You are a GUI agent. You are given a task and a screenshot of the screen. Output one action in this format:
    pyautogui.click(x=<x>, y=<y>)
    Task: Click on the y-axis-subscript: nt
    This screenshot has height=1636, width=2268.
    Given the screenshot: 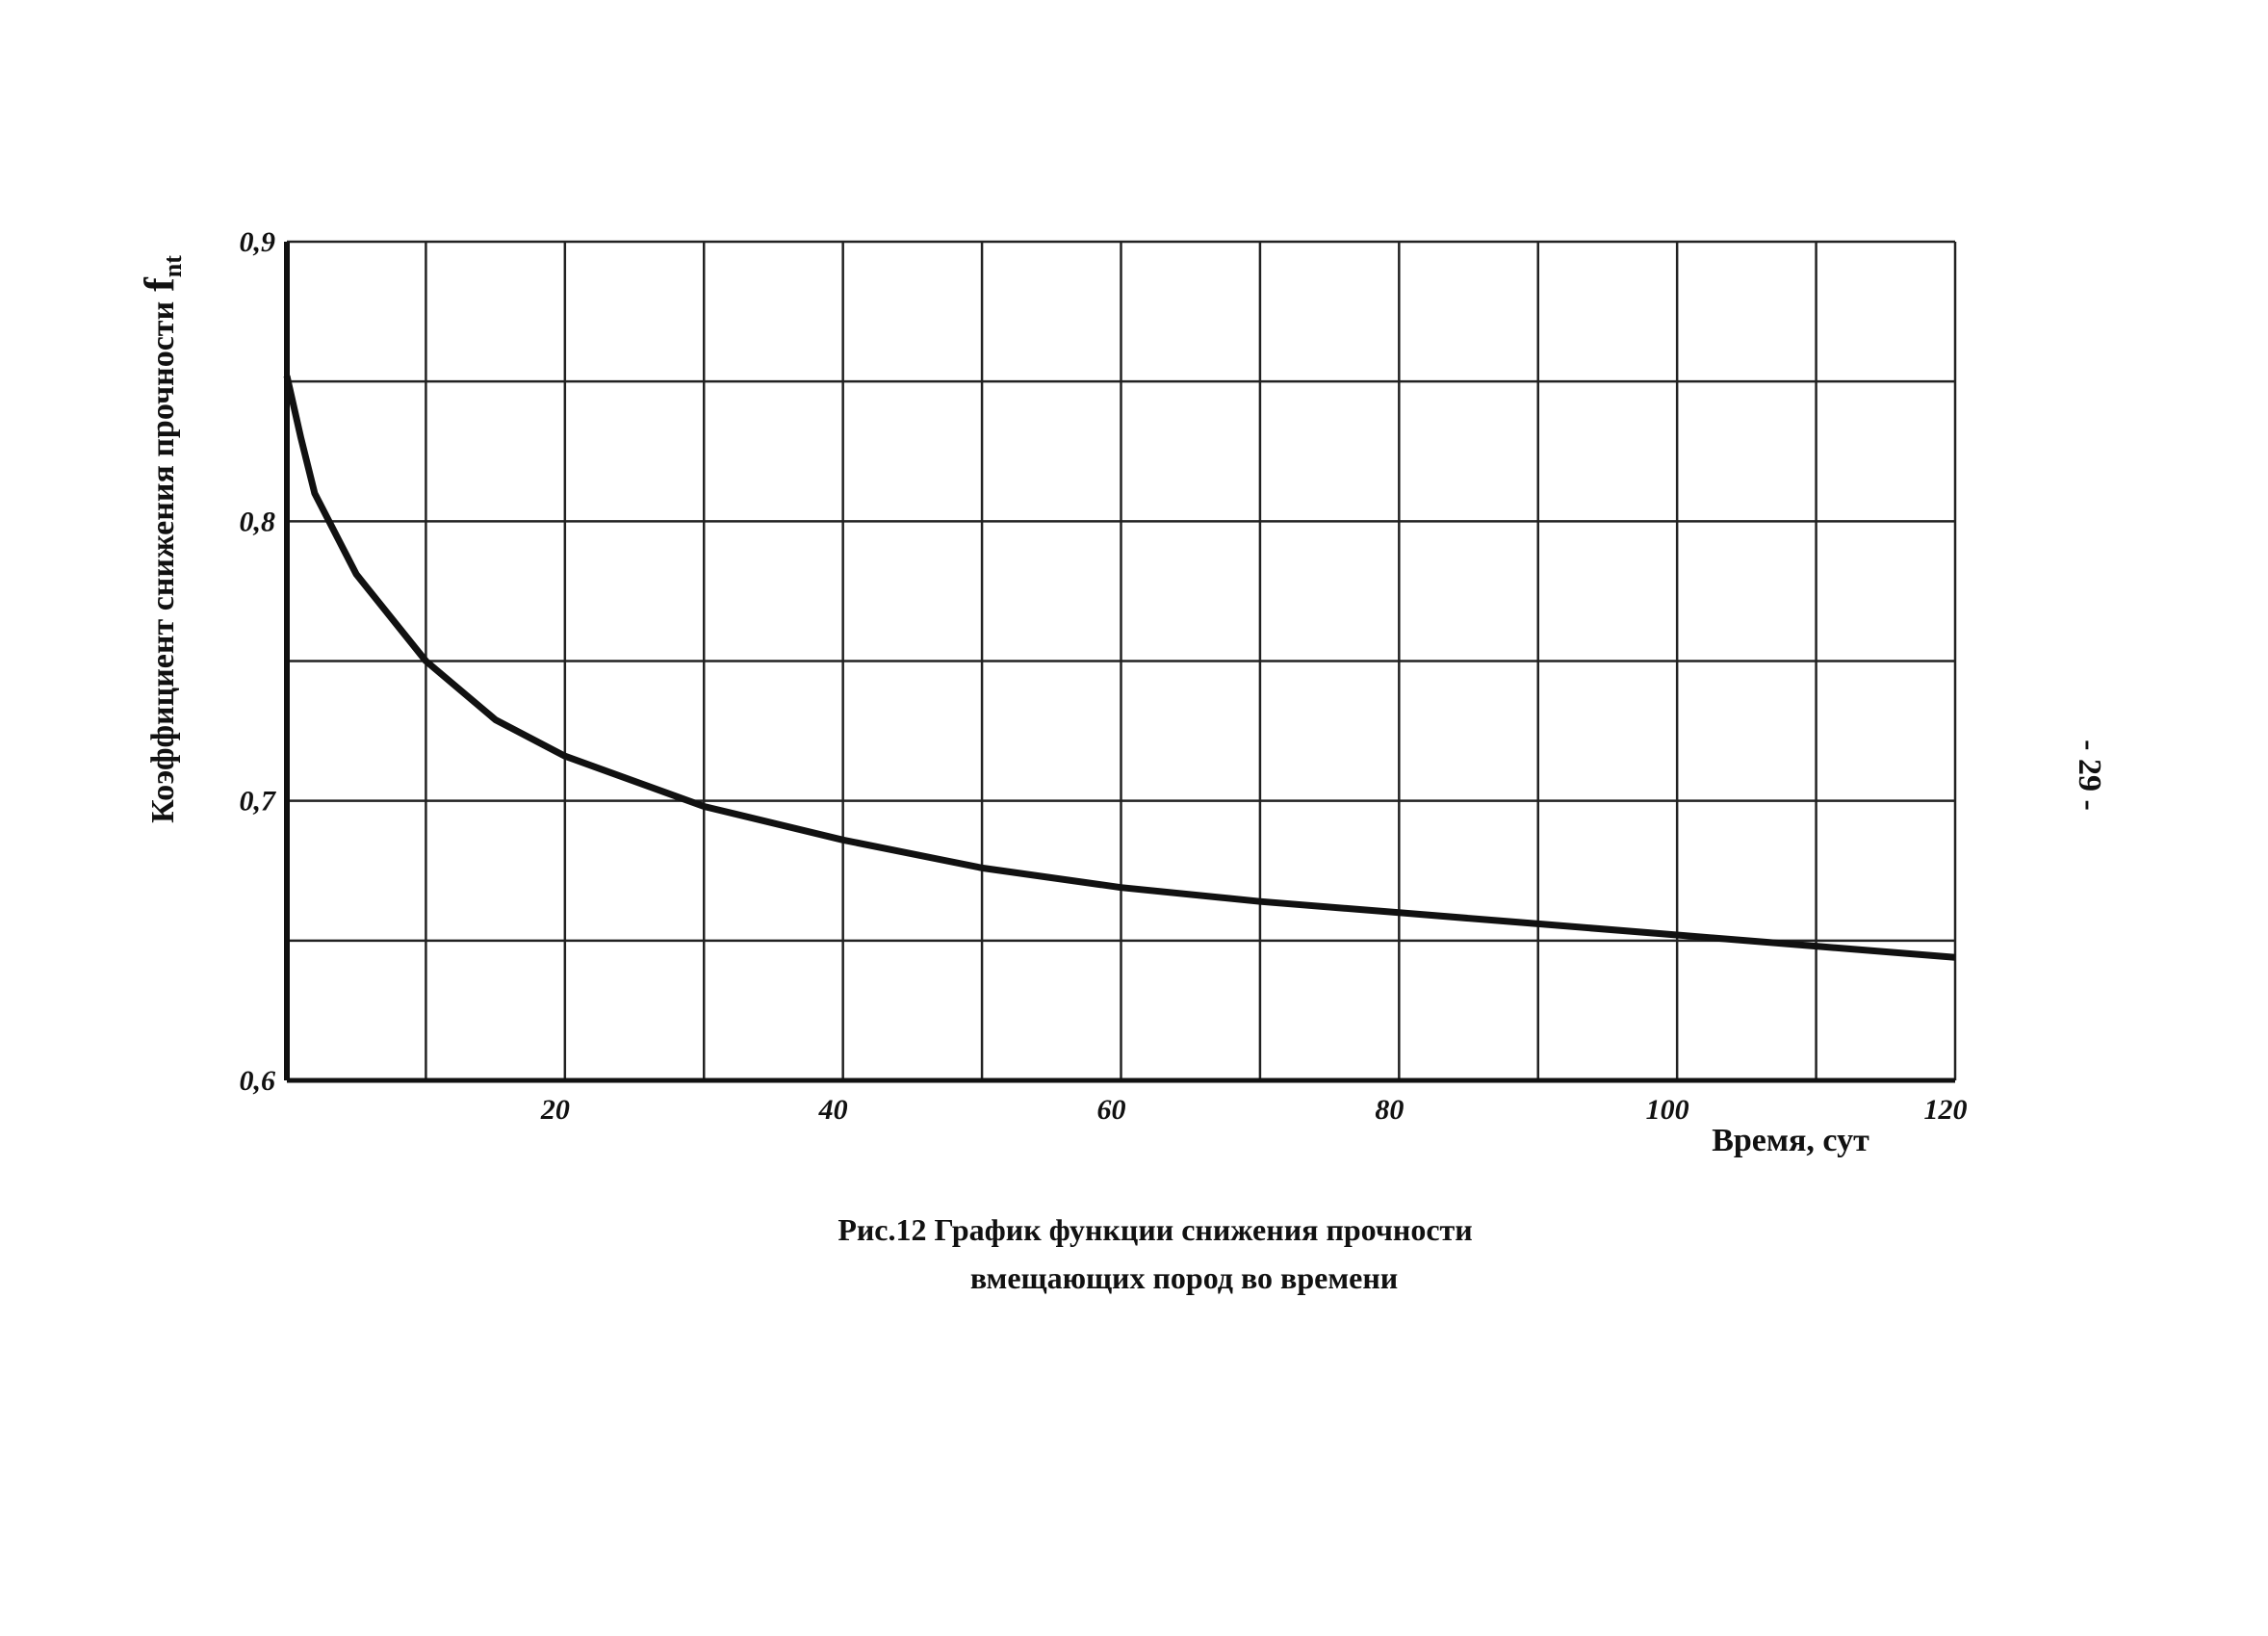 What is the action you would take?
    pyautogui.click(x=173, y=266)
    